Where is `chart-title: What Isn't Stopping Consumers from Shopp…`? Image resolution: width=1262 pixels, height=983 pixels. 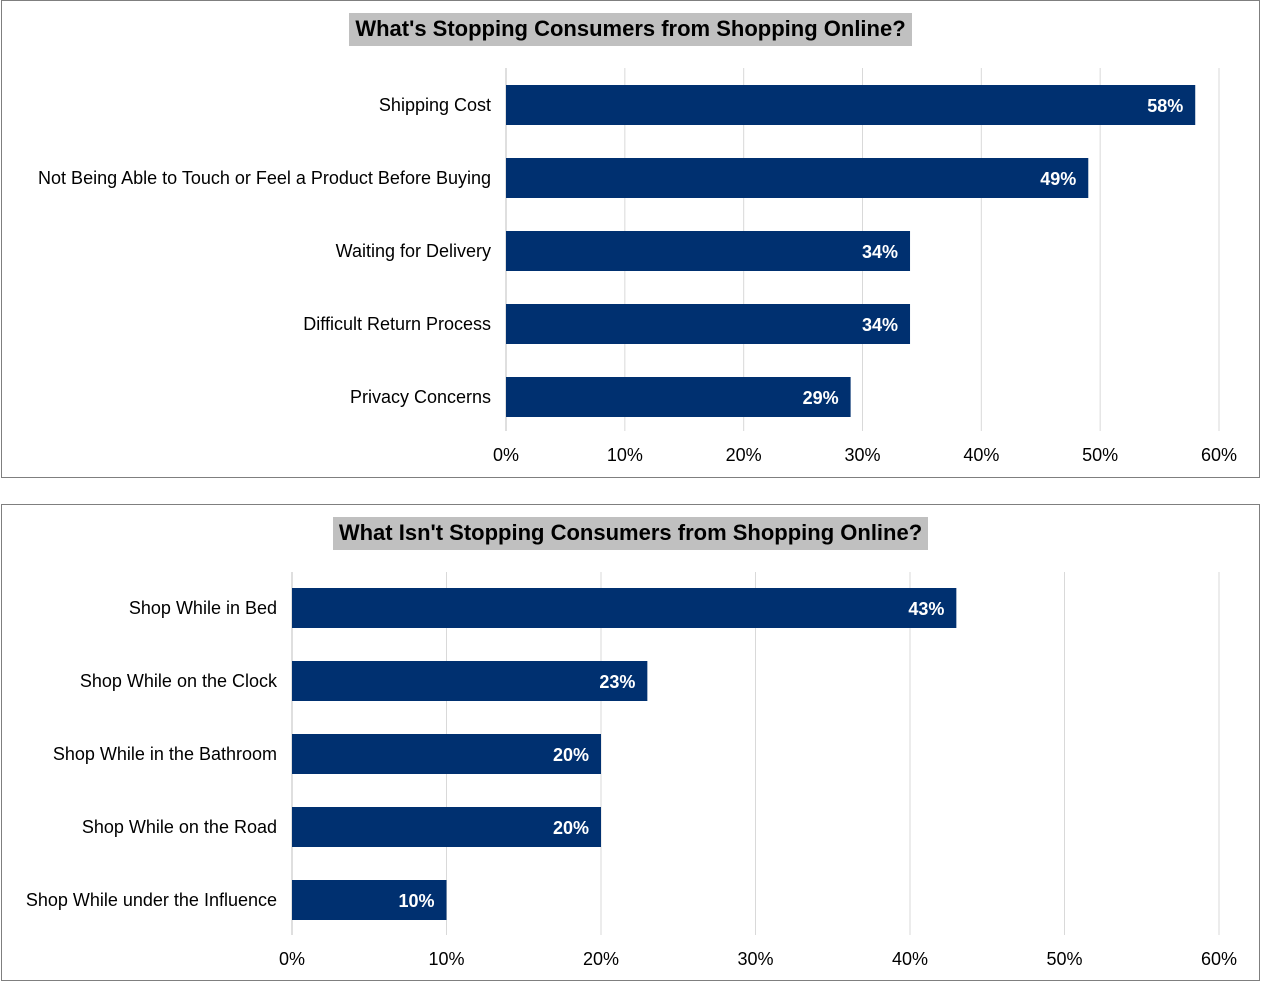
chart-title: What Isn't Stopping Consumers from Shopp… is located at coordinates (630, 533).